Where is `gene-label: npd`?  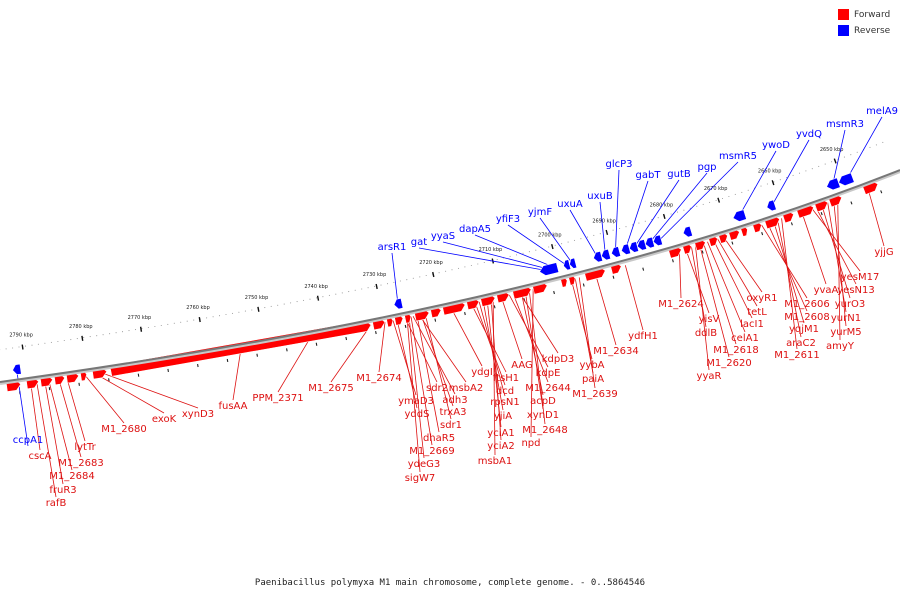 gene-label: npd is located at coordinates (530, 443).